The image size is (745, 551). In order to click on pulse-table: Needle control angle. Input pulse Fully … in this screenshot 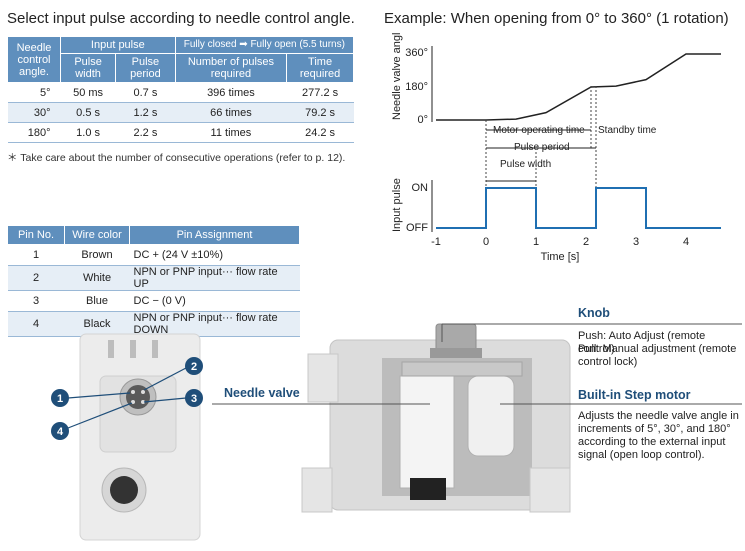, I will do `click(181, 89)`.